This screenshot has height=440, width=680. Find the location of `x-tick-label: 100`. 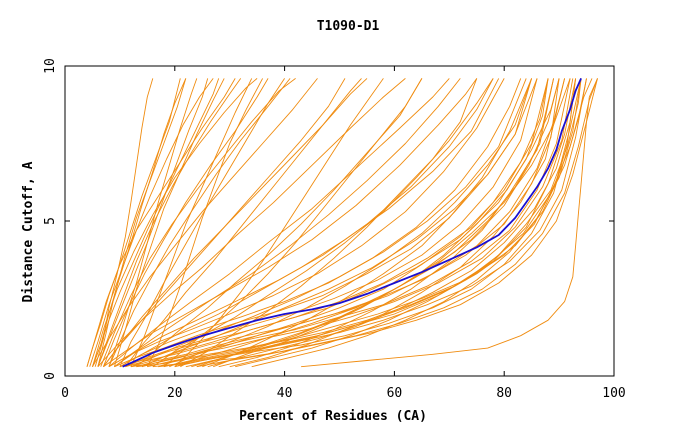

x-tick-label: 100 is located at coordinates (613, 393).